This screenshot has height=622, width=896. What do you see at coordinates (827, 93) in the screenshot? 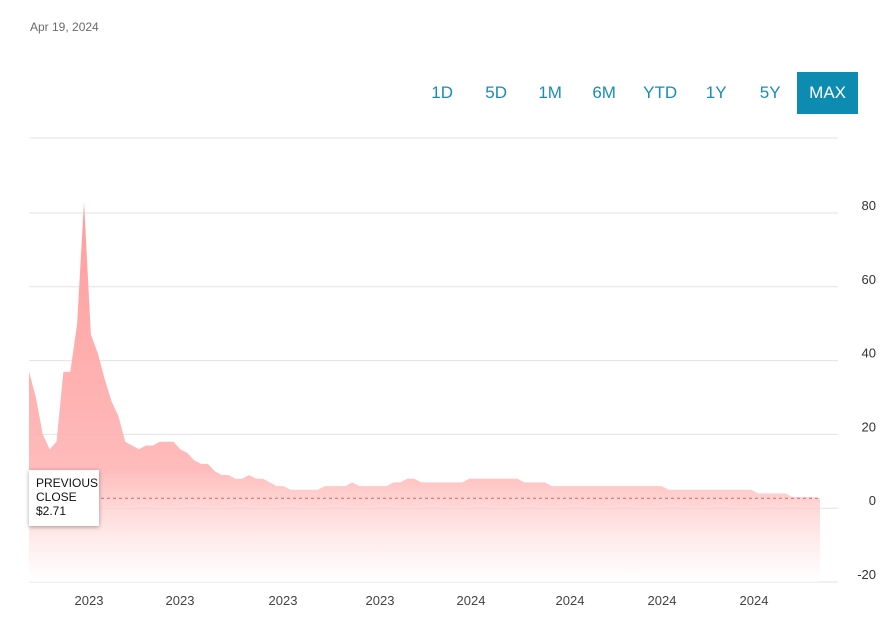
I see `range-button-max: MAX` at bounding box center [827, 93].